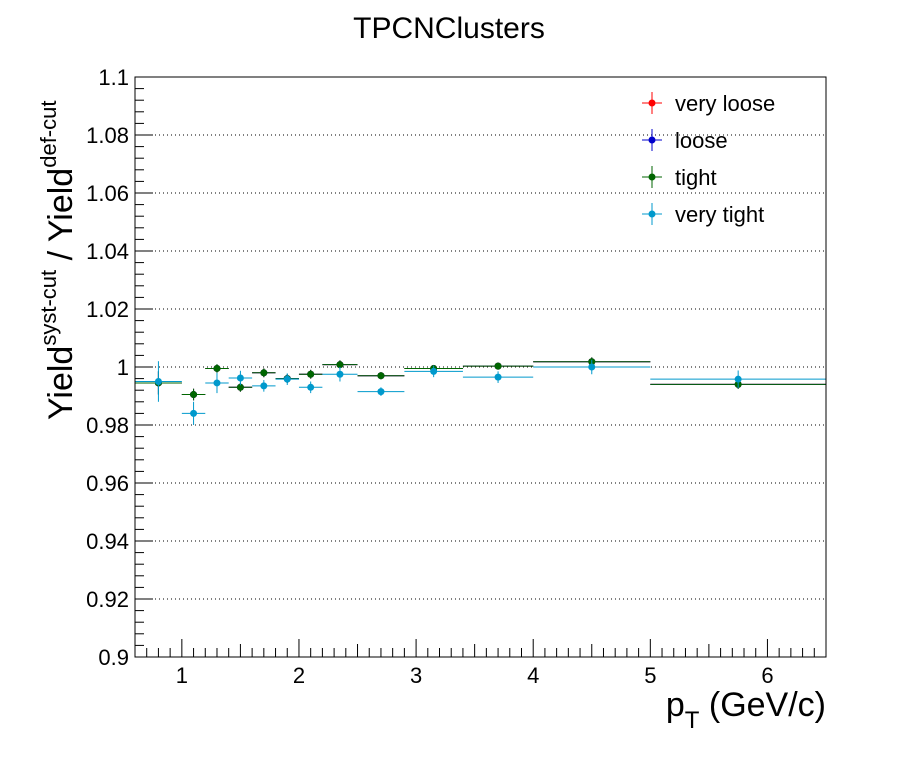 The height and width of the screenshot is (773, 898). Describe the element at coordinates (299, 675) in the screenshot. I see `x-tick-label: 2` at that location.